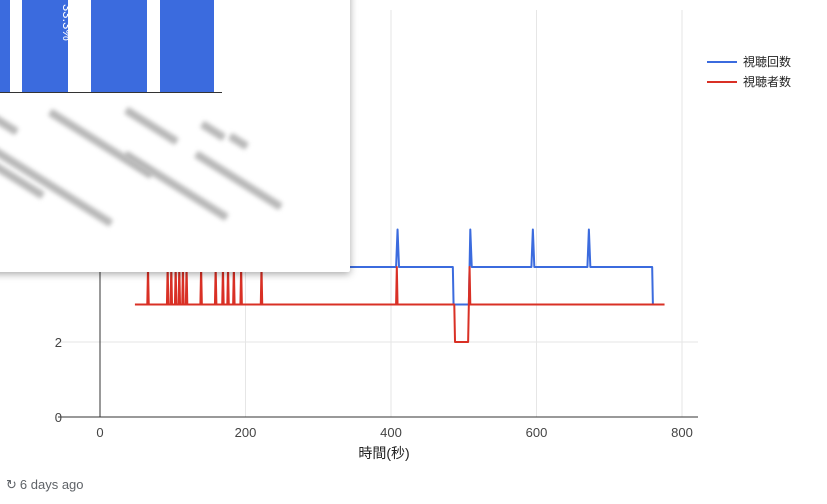 The height and width of the screenshot is (504, 827). What do you see at coordinates (767, 81) in the screenshot?
I see `legend-label-1: 視聴者数` at bounding box center [767, 81].